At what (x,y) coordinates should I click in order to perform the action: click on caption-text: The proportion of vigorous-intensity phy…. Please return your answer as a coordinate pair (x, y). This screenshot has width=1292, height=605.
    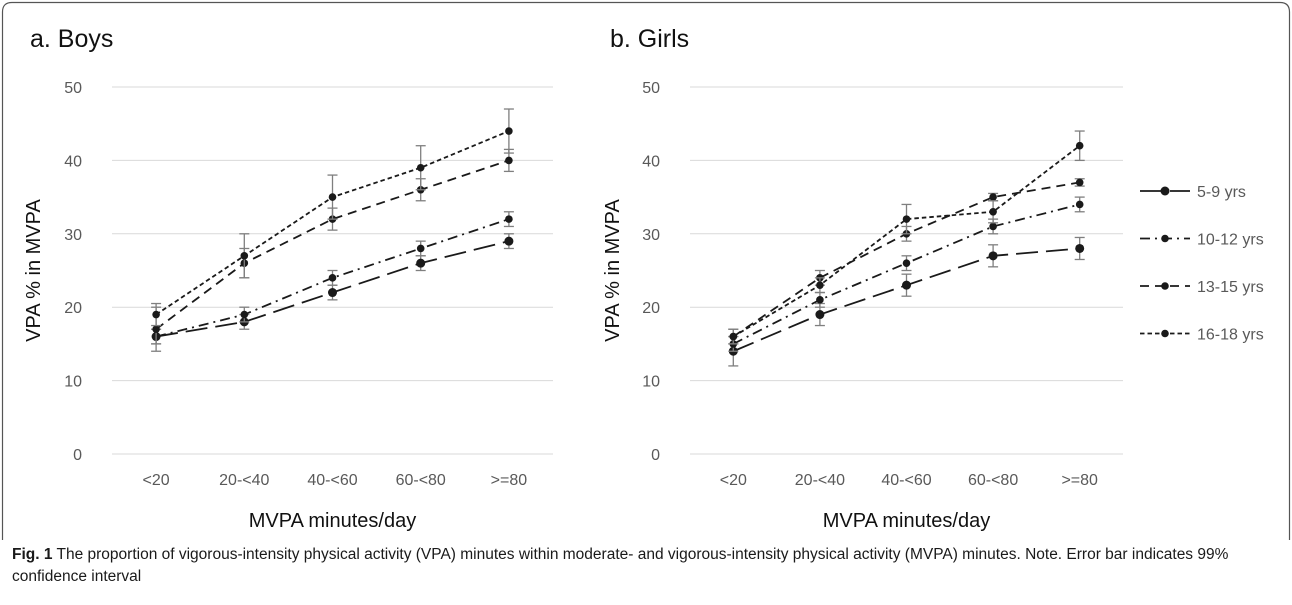
    Looking at the image, I should click on (620, 565).